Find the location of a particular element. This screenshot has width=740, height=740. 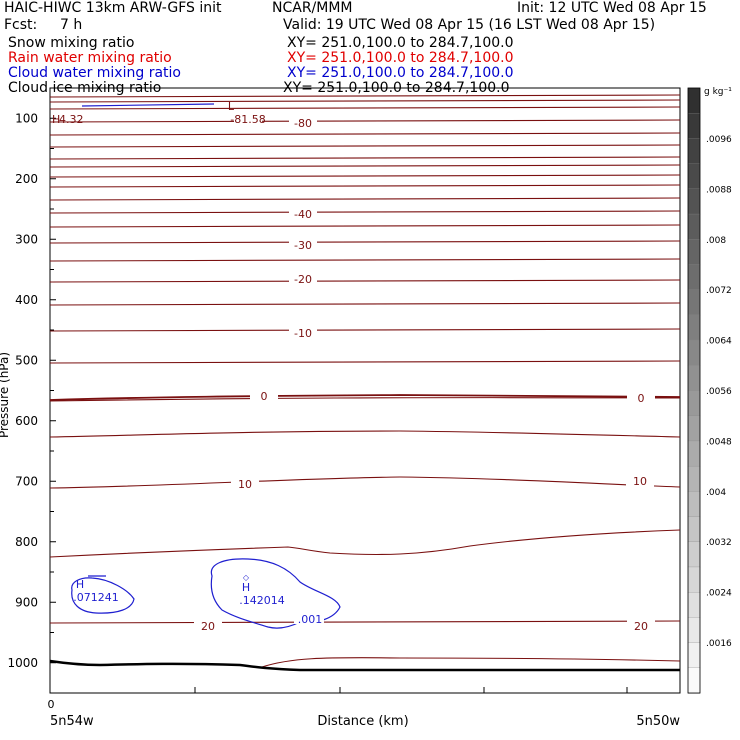

org-label: NCAR/MMM is located at coordinates (312, 8).